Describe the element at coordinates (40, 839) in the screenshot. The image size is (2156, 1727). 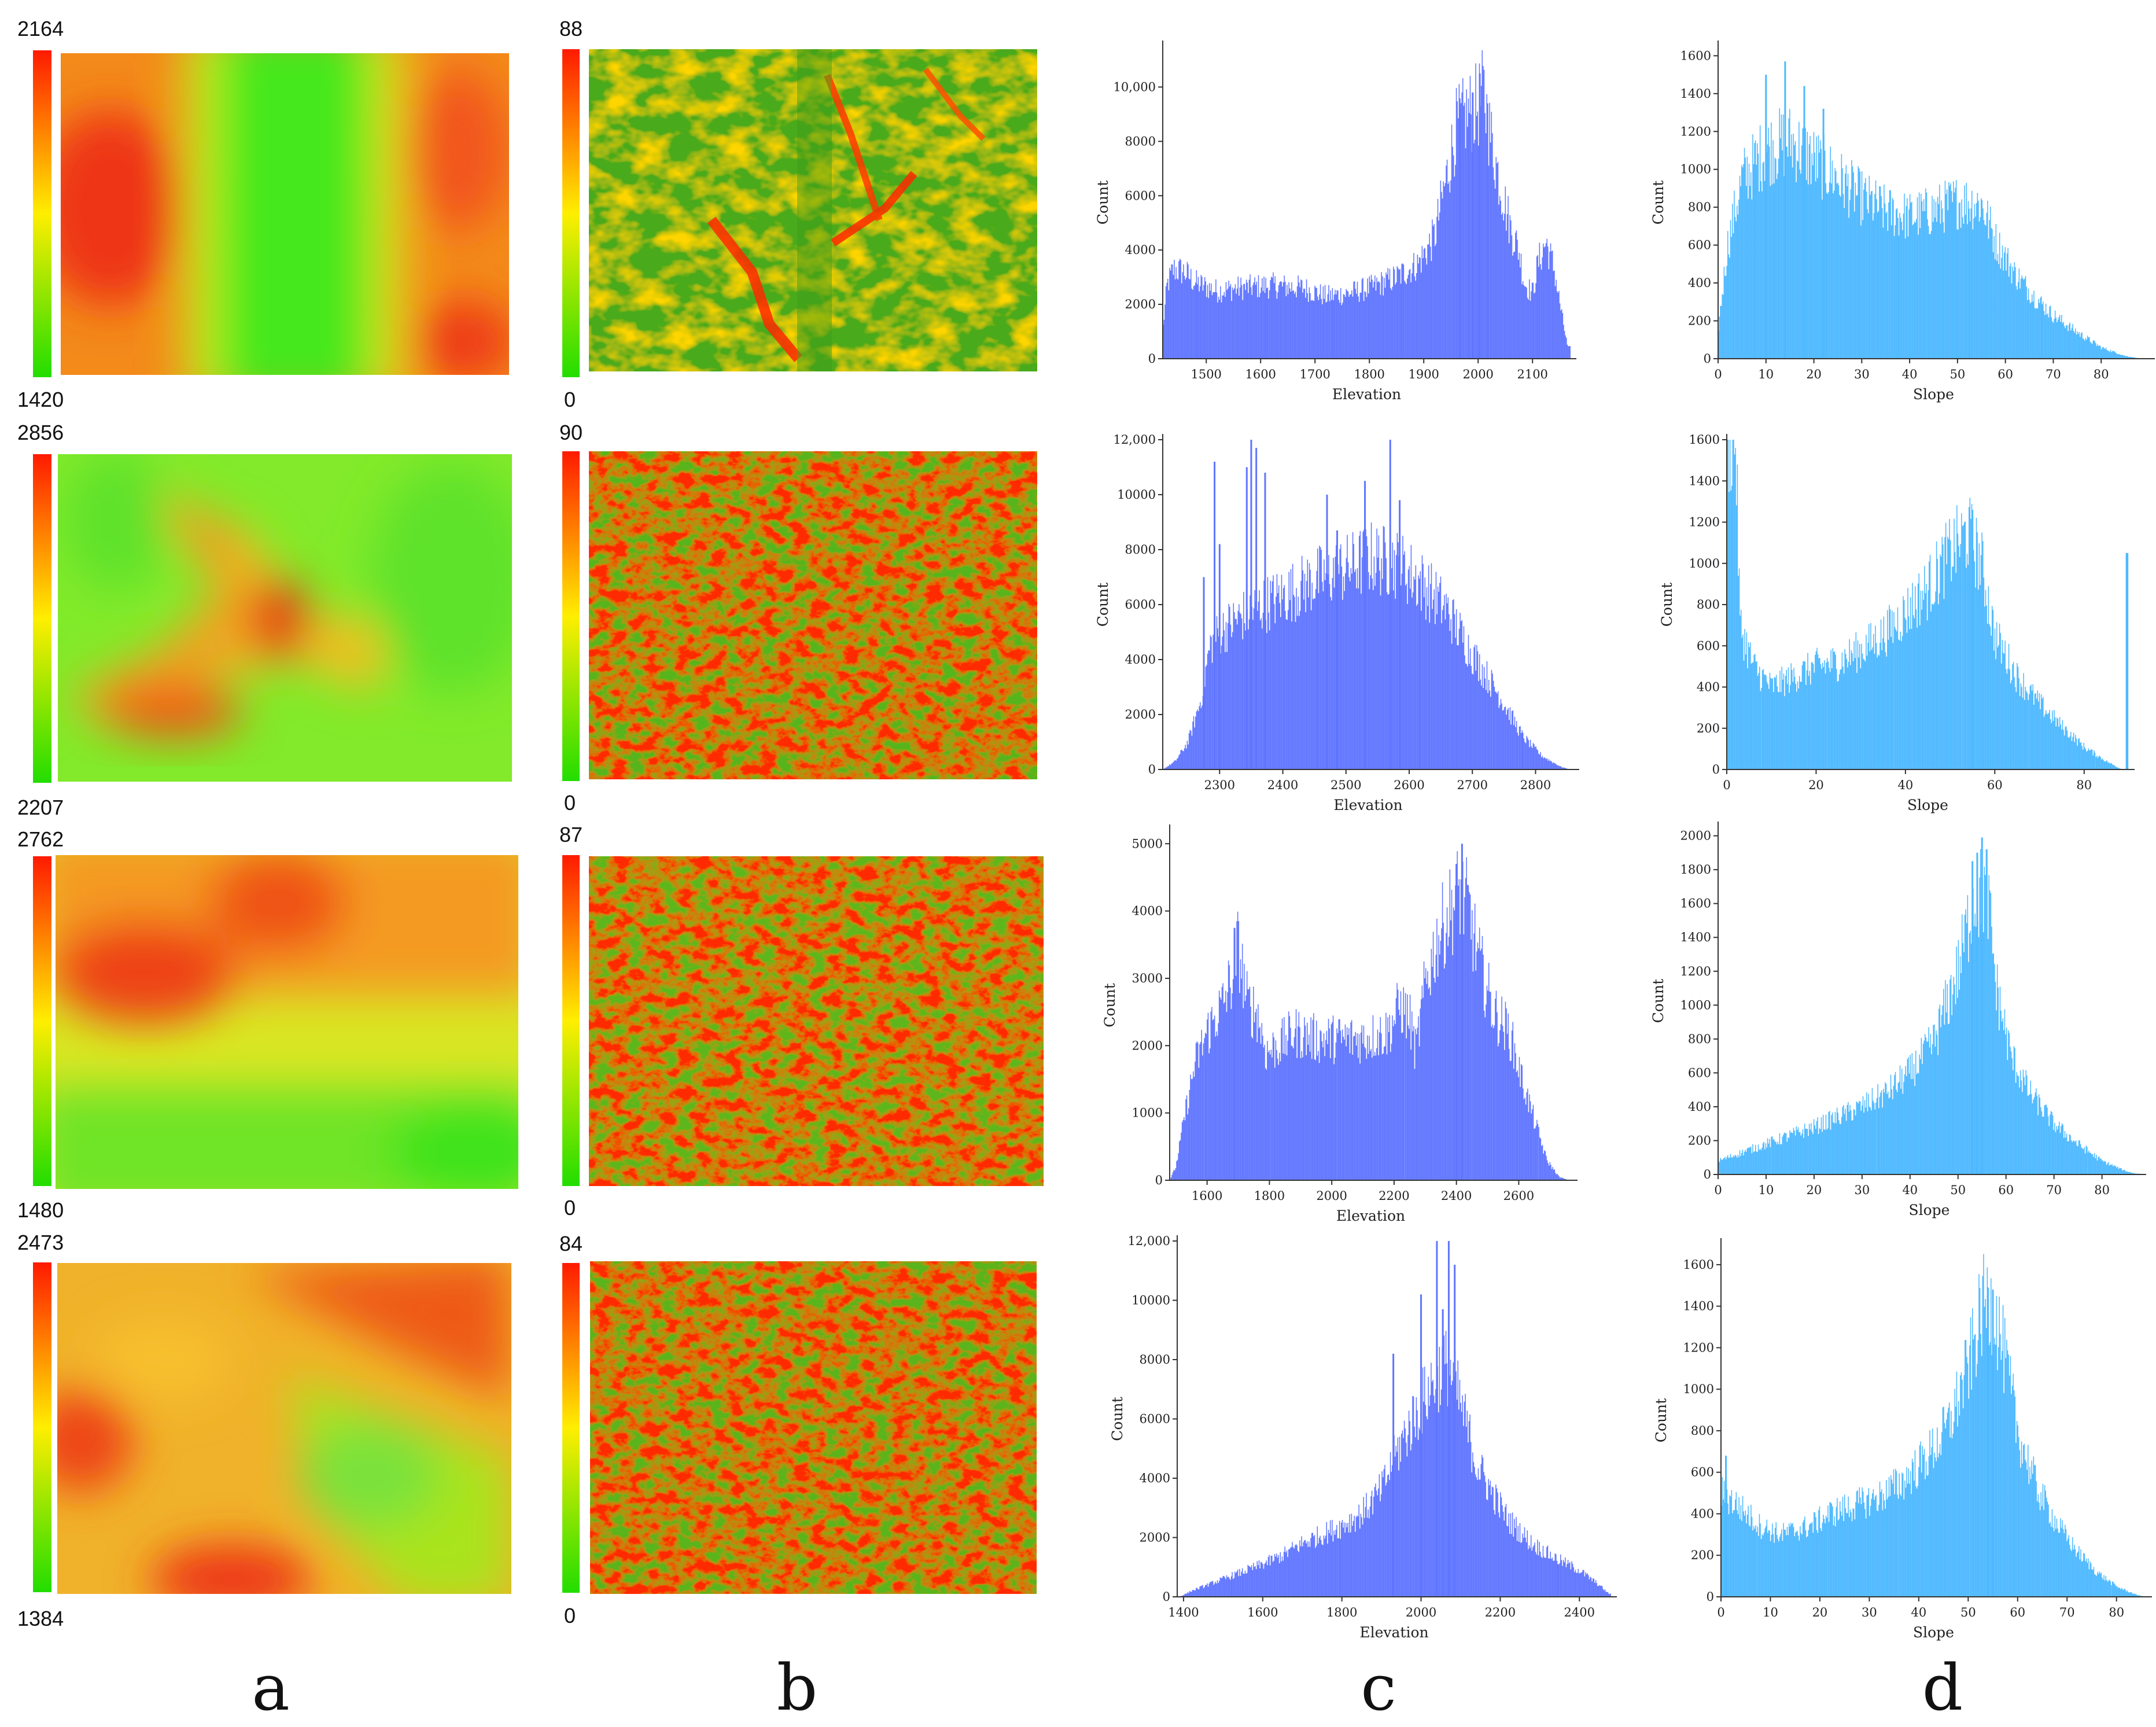
I see `elevation-legend-max: 2762` at that location.